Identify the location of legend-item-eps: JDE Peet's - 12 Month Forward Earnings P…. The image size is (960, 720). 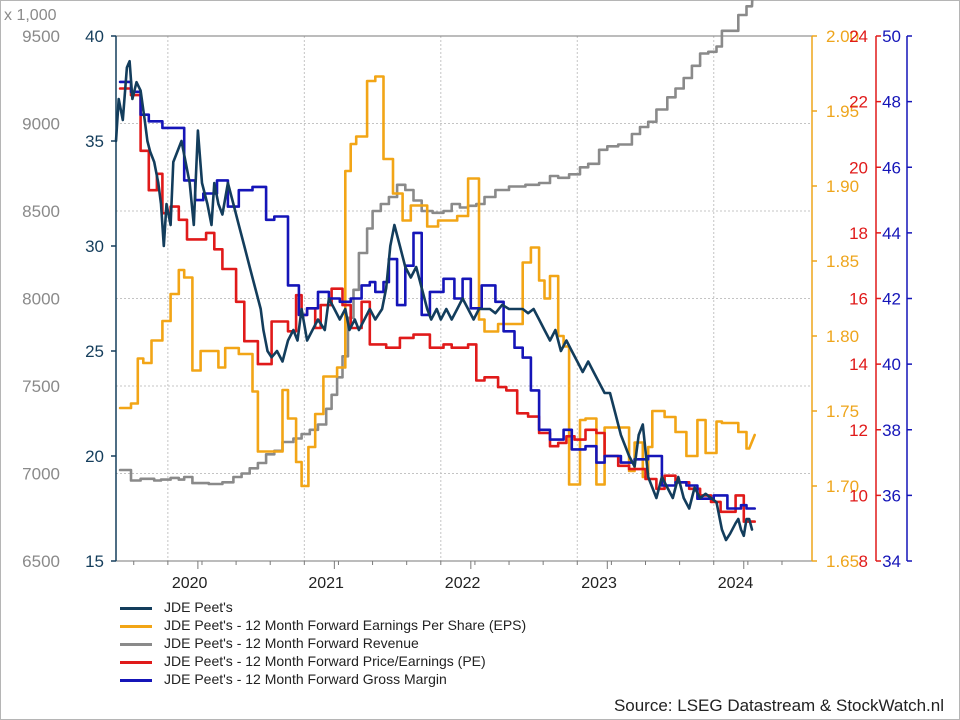
(323, 625).